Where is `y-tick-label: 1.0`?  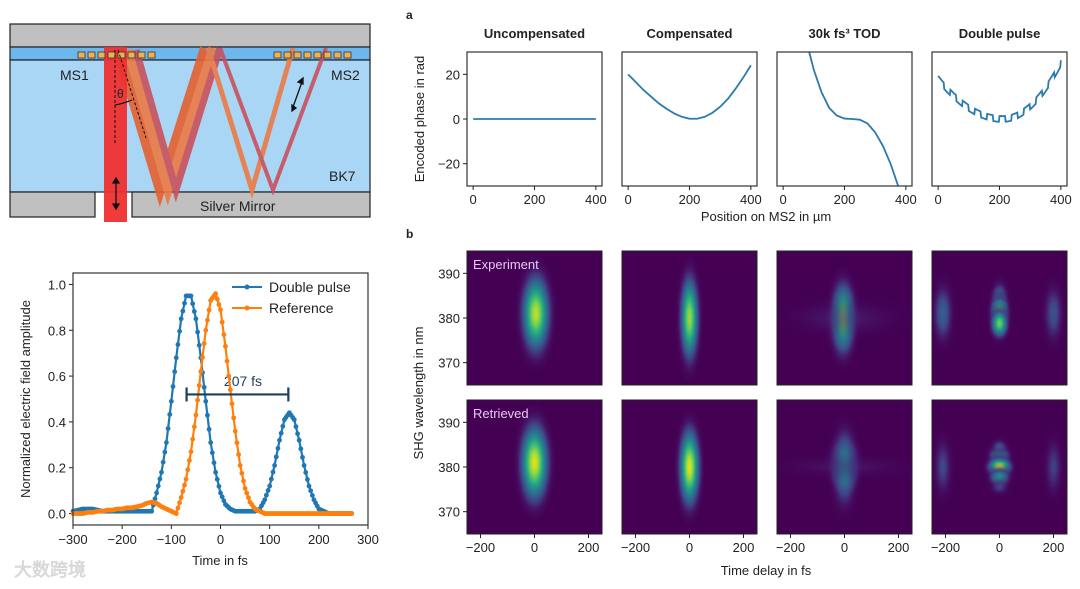
y-tick-label: 1.0 is located at coordinates (57, 284).